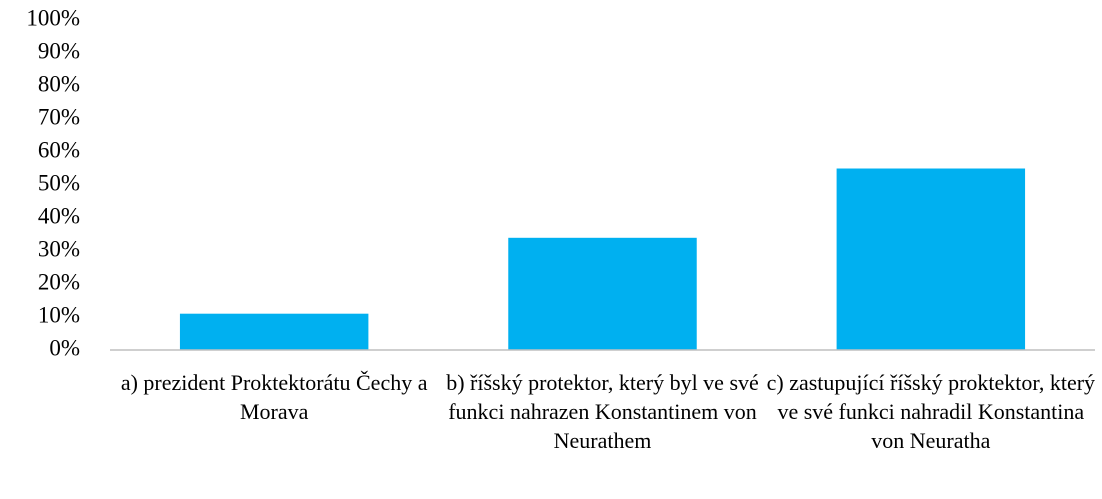 This screenshot has height=499, width=1102. I want to click on y-tick-label: 40%, so click(59, 215).